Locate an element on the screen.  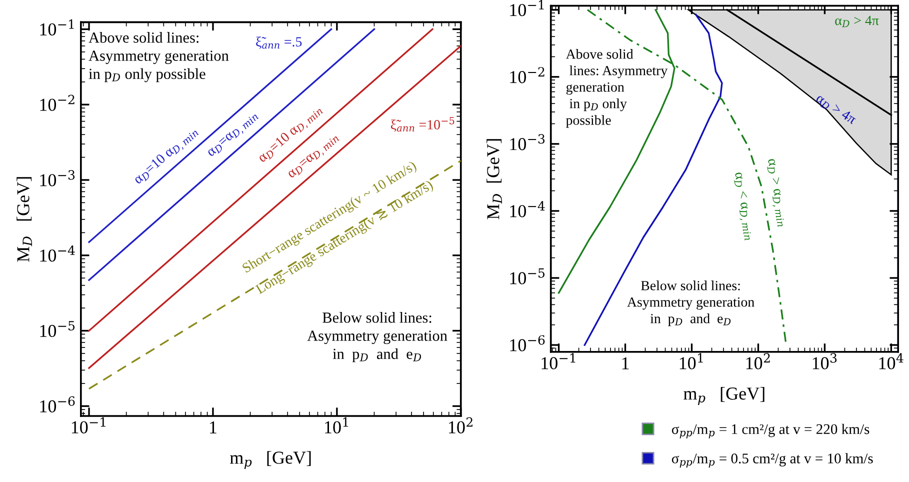
annotation: α$_{D}$ > α$_{D,min}$ is located at coordinates (776, 193).